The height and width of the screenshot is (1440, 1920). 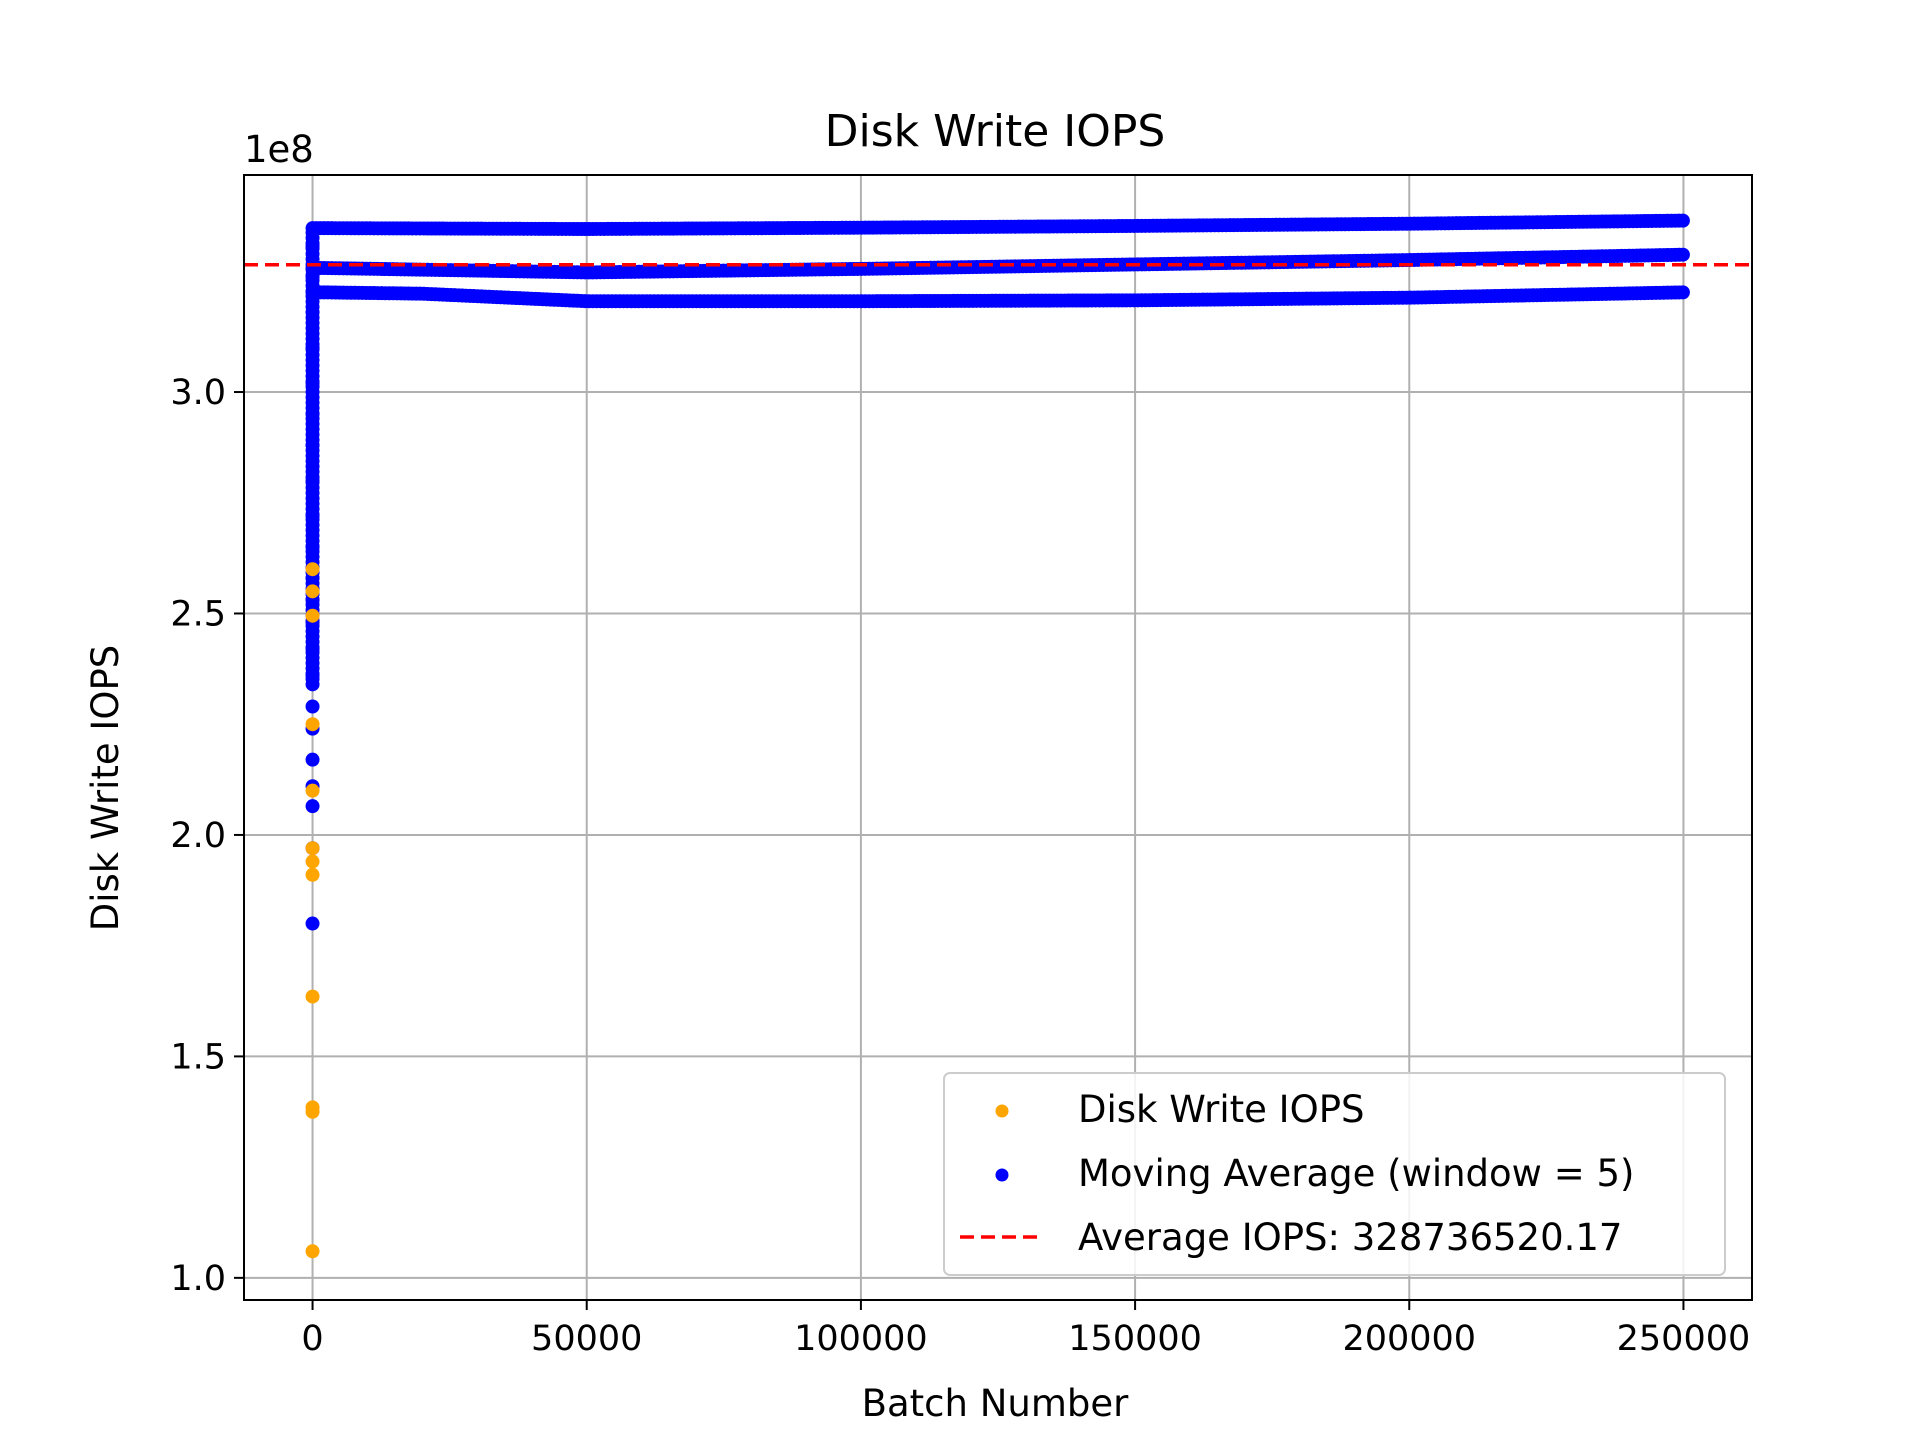 I want to click on x-axis-label: Batch Number, so click(x=996, y=1403).